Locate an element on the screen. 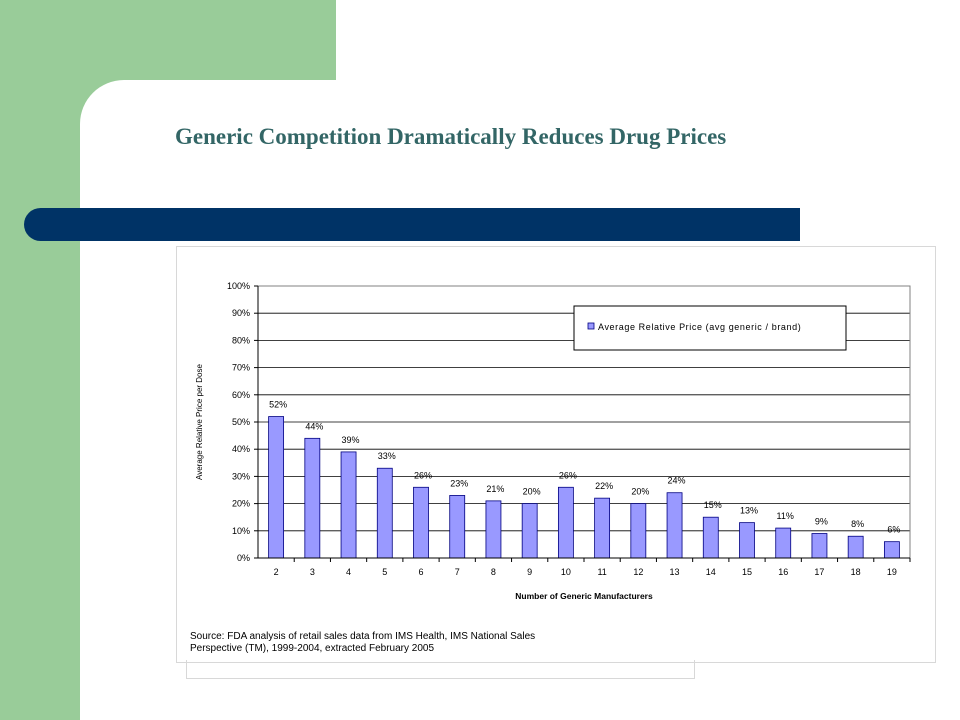 The height and width of the screenshot is (720, 960). x-tick-label: 12 is located at coordinates (638, 572).